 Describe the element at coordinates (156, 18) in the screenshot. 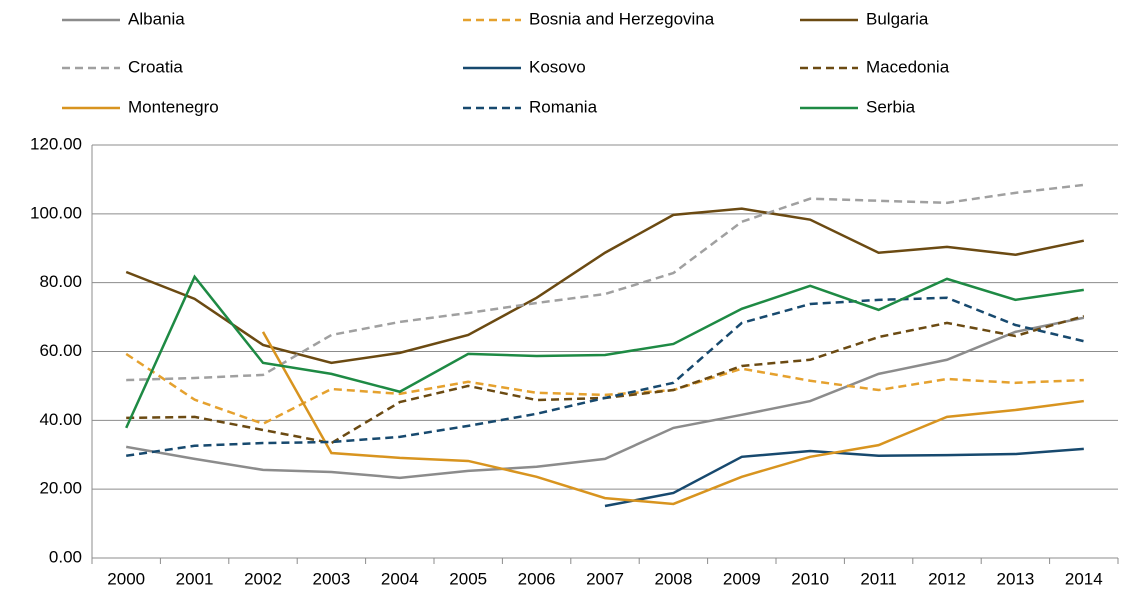

I see `legend-label: Albania` at that location.